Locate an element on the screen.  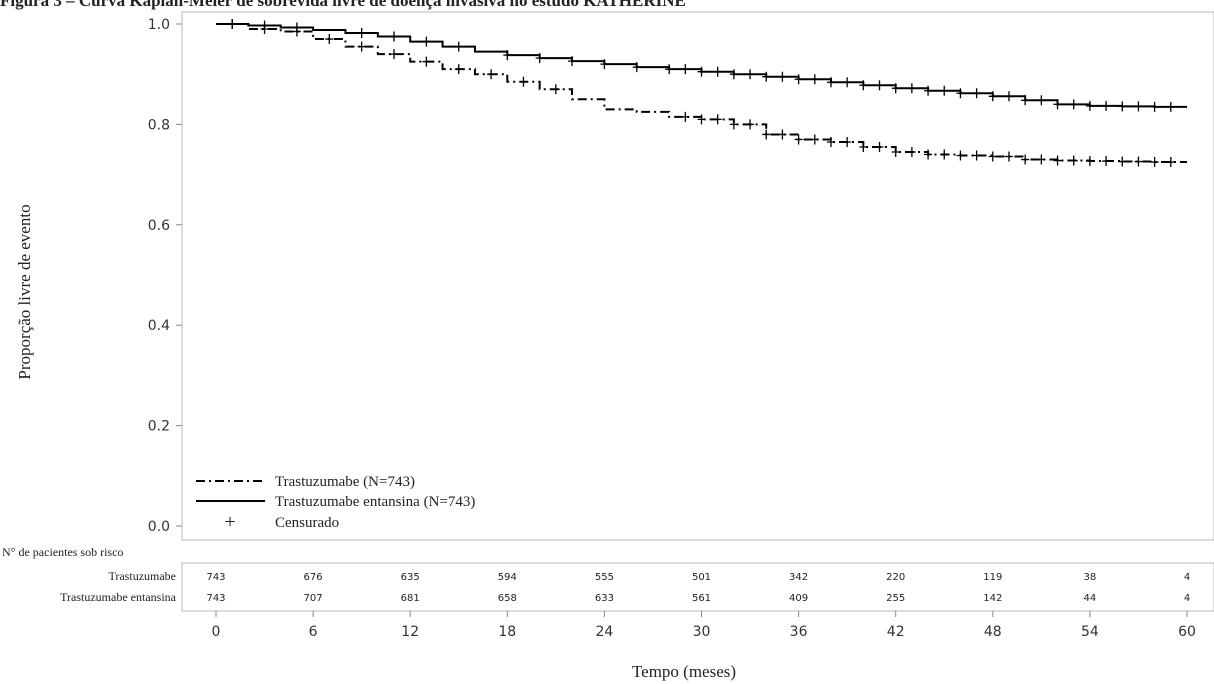
y-axis-ticks: 0.0 0.2 0.4 0.6 0.8 1.0 is located at coordinates (165, 276).